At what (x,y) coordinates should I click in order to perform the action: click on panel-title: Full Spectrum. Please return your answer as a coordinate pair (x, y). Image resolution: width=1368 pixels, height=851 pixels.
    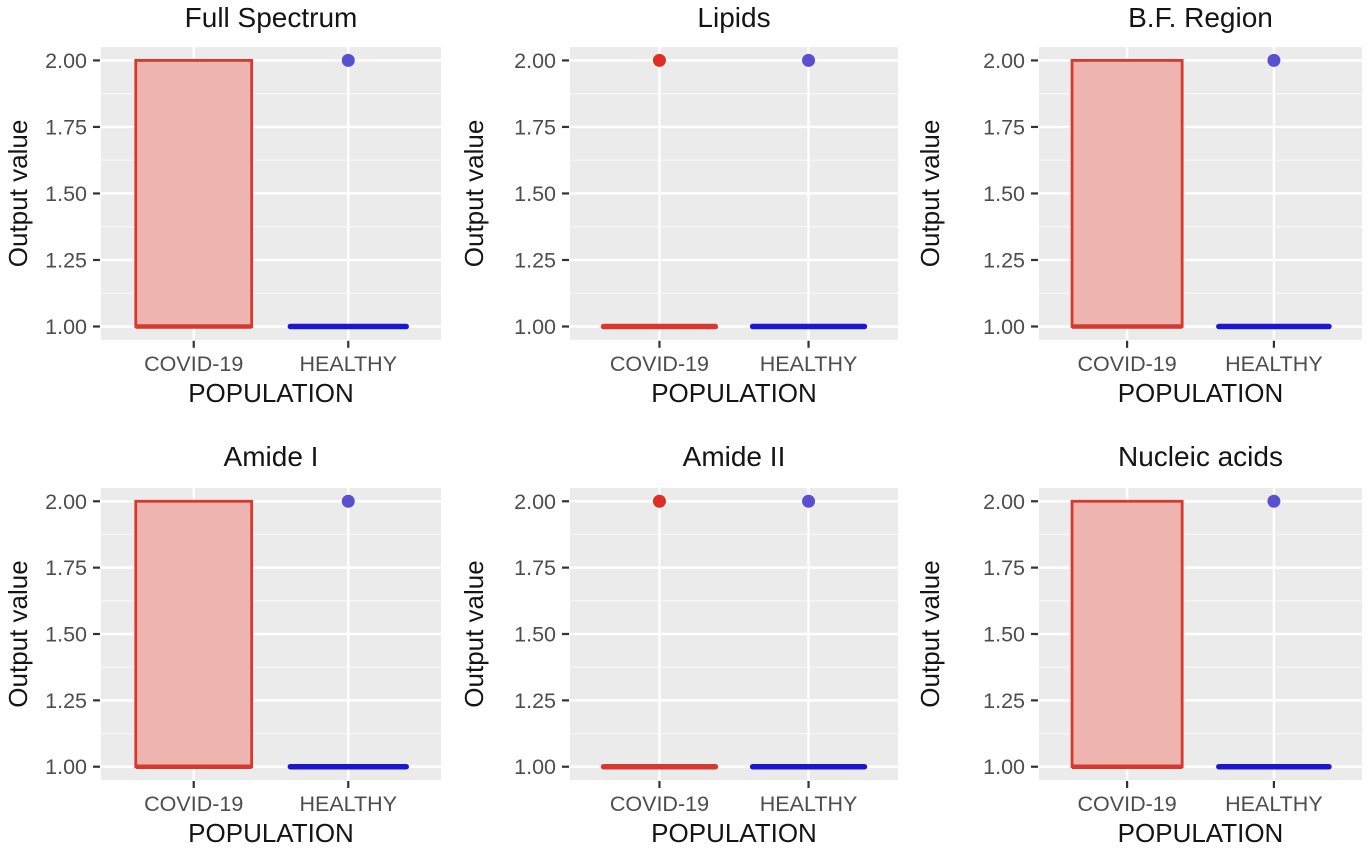
    Looking at the image, I should click on (271, 17).